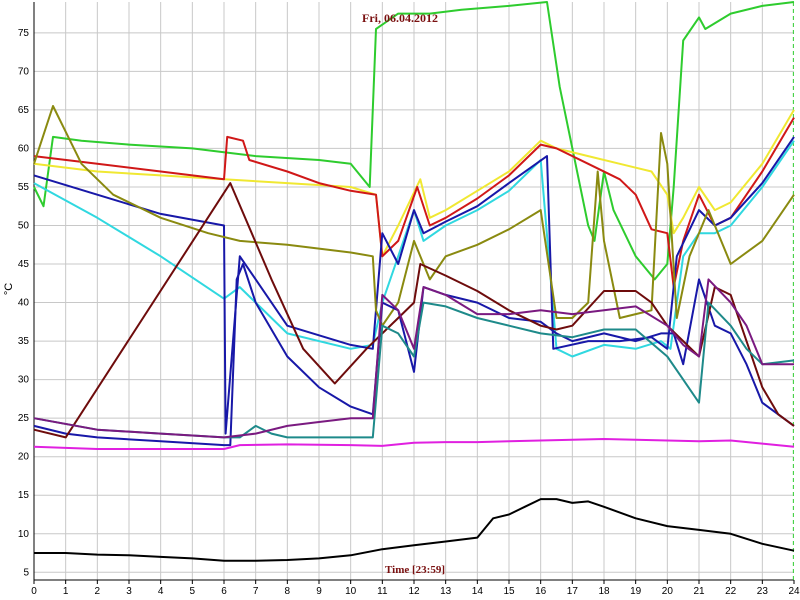 This screenshot has height=600, width=800. Describe the element at coordinates (414, 591) in the screenshot. I see `x-tick-label: 12` at that location.